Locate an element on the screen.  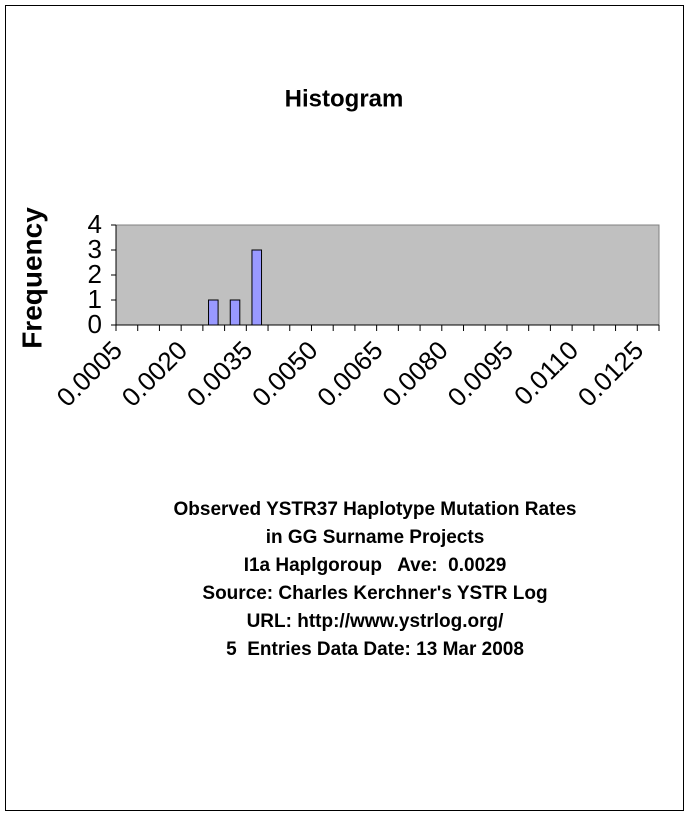
y-tick-label: 2 is located at coordinates (95, 274).